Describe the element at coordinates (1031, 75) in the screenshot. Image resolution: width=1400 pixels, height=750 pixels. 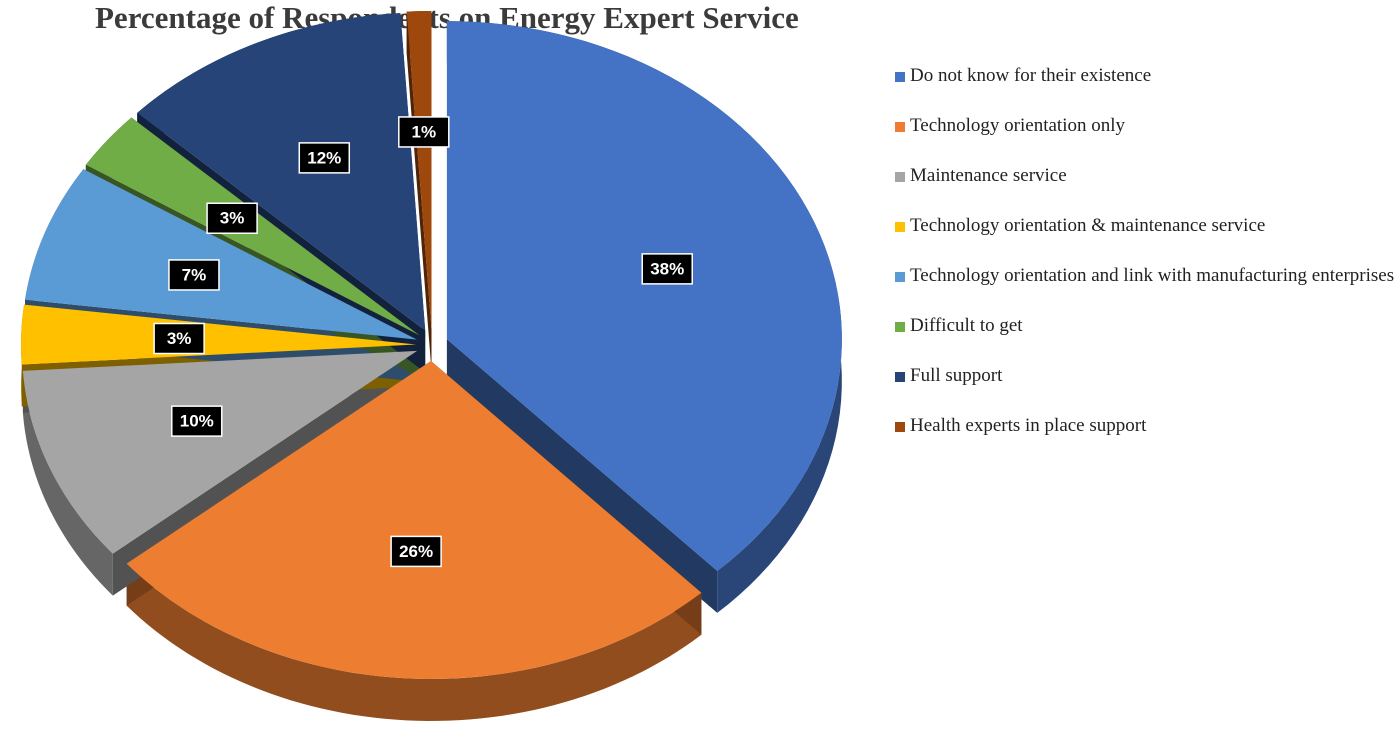
I see `legend-label: Do not know for their existence` at that location.